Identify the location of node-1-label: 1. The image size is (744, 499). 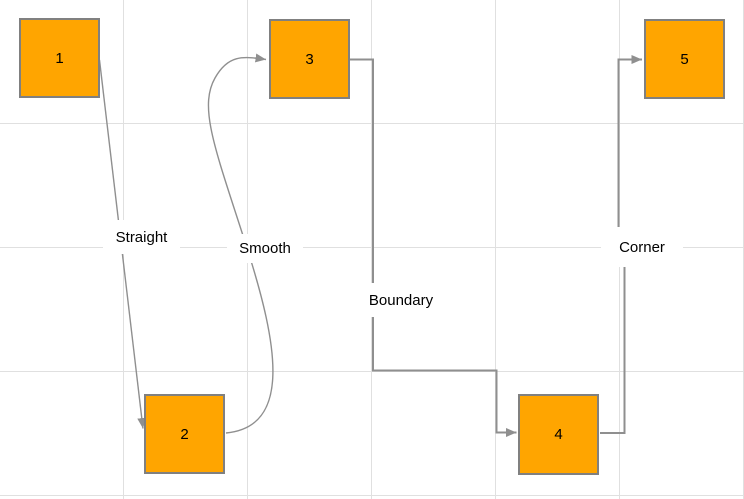
(59, 58).